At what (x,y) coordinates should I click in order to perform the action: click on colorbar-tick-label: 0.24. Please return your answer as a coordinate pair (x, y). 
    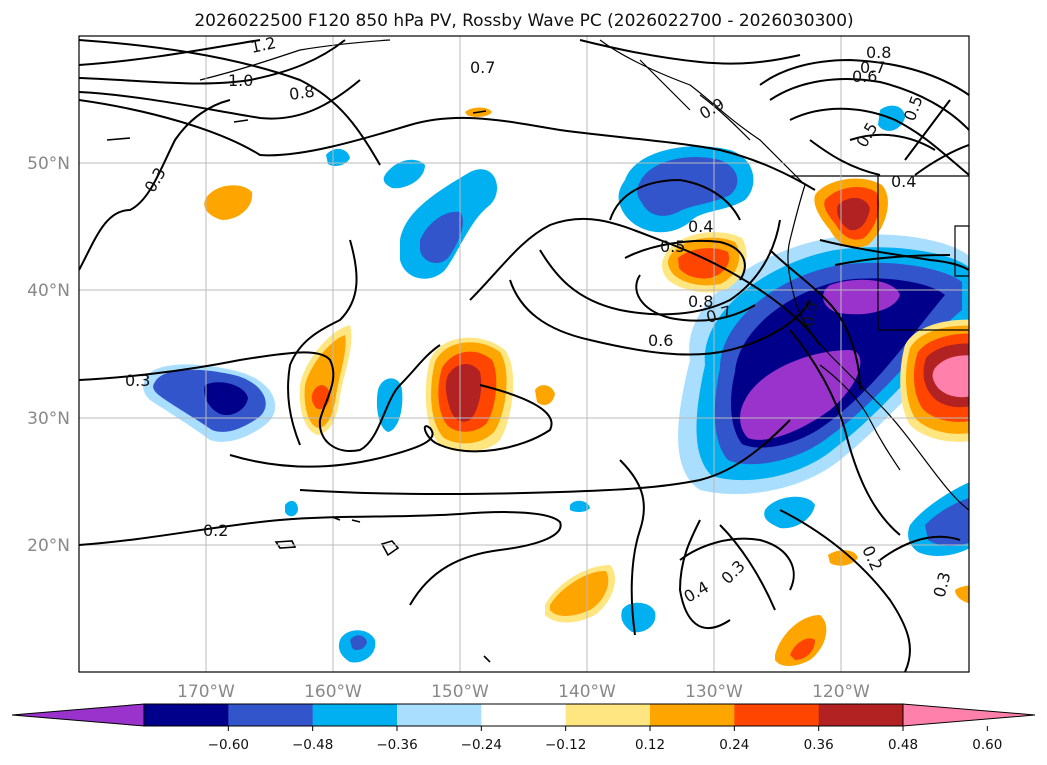
    Looking at the image, I should click on (734, 745).